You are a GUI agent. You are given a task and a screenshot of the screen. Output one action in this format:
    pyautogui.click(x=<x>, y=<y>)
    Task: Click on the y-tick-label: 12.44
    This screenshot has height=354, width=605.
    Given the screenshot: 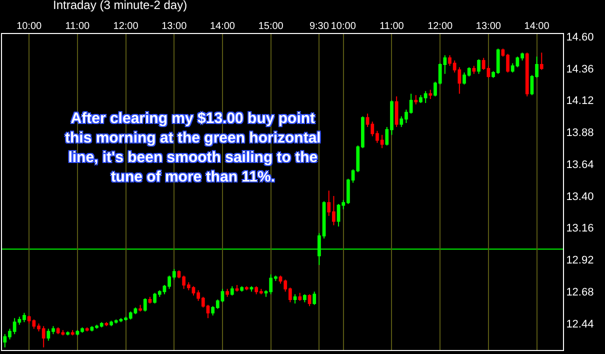 What is the action you would take?
    pyautogui.click(x=580, y=324)
    